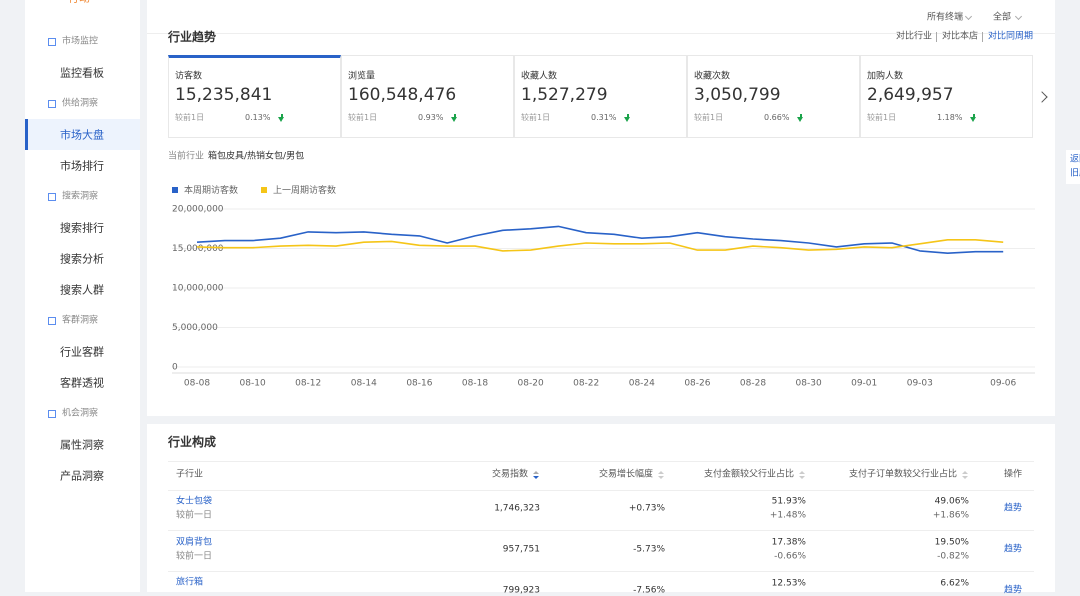 This screenshot has width=1080, height=596. What do you see at coordinates (192, 36) in the screenshot?
I see `section-title: 行业趋势` at bounding box center [192, 36].